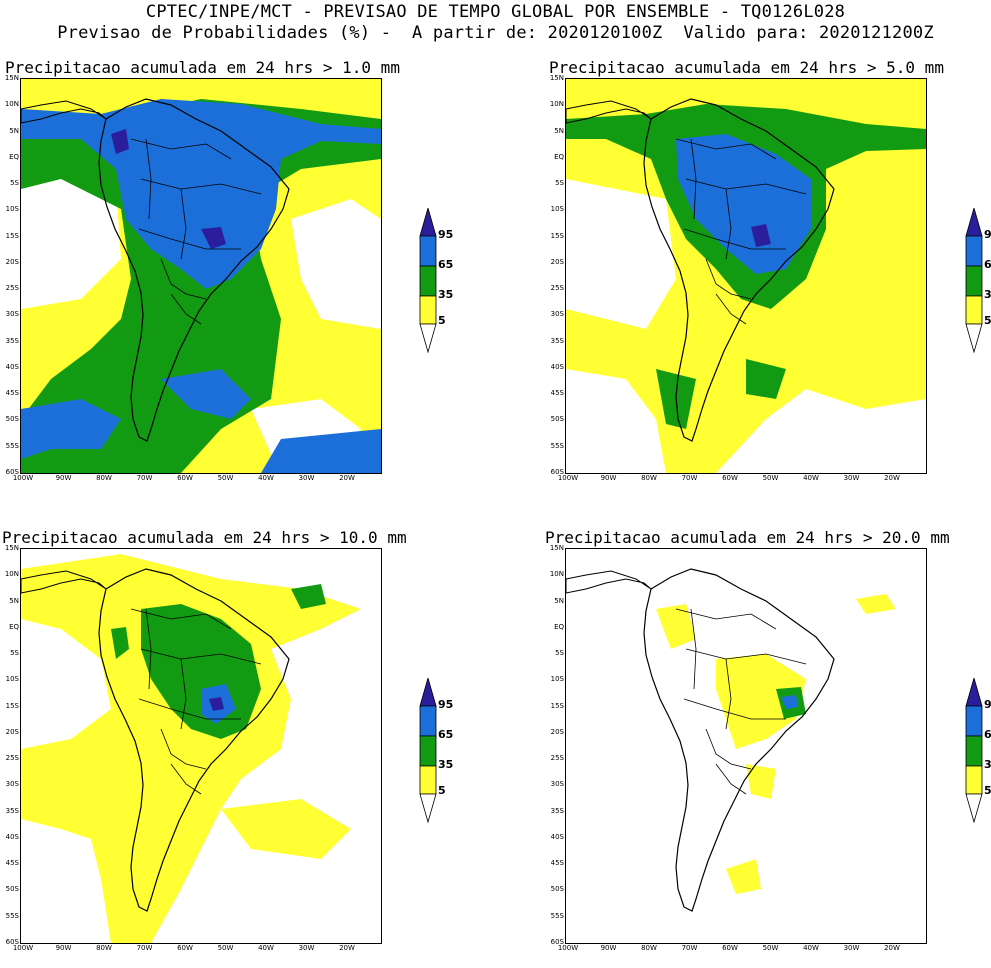  What do you see at coordinates (336, 264) in the screenshot?
I see `probability-field-white` at bounding box center [336, 264].